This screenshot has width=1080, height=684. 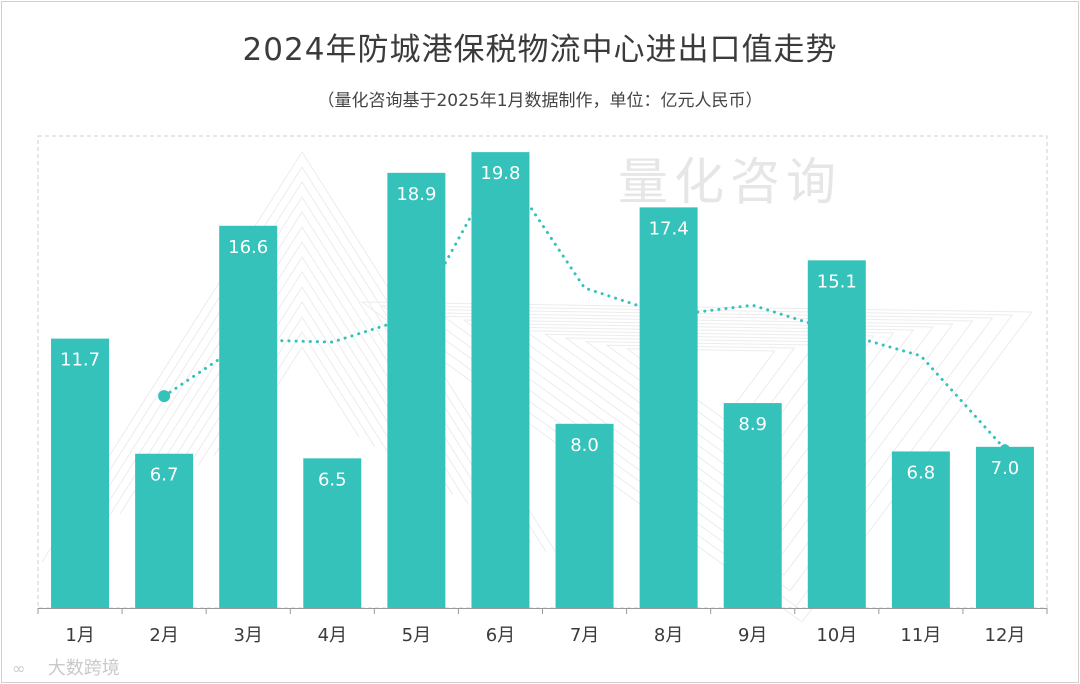 What do you see at coordinates (921, 472) in the screenshot?
I see `data-label-11: 6.8` at bounding box center [921, 472].